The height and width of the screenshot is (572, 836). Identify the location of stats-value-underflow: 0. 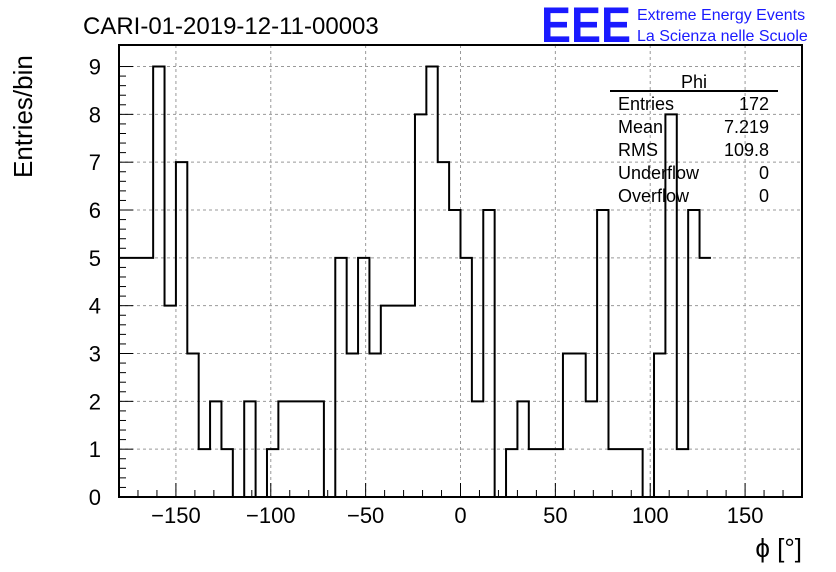
(764, 173).